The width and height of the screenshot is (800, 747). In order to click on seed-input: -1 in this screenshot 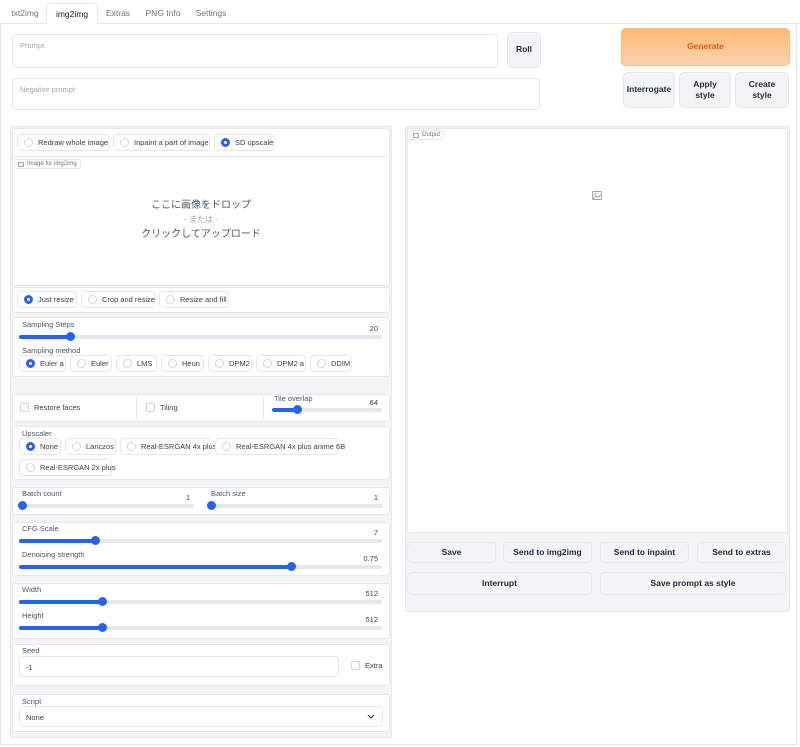, I will do `click(179, 666)`.